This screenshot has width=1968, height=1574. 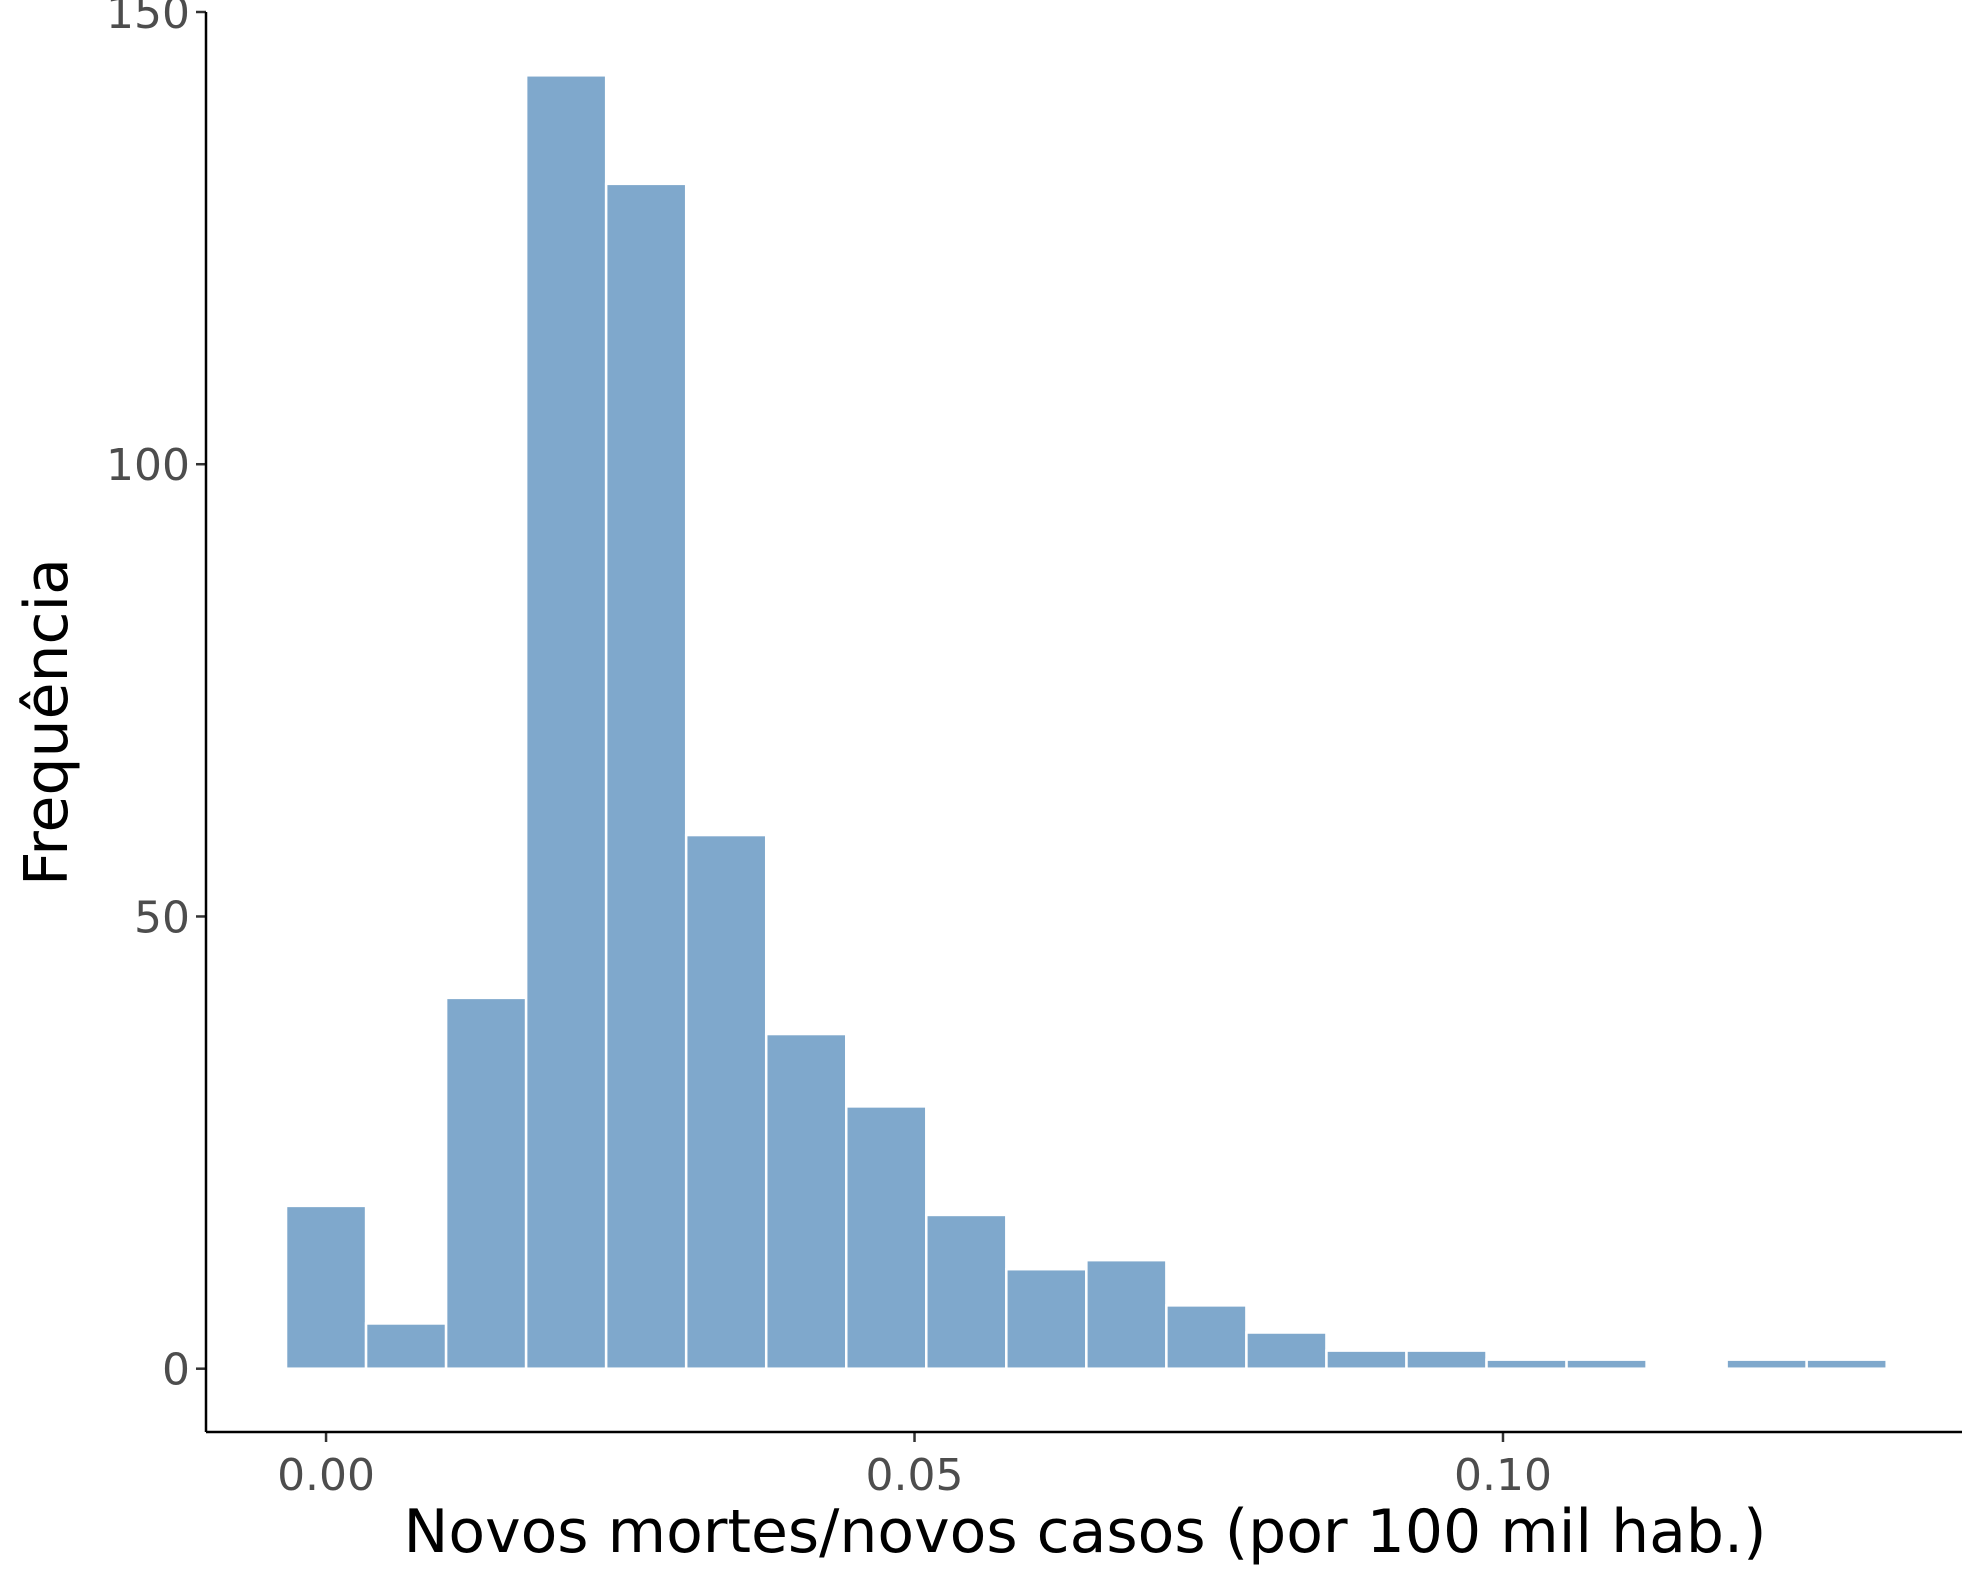 What do you see at coordinates (47, 722) in the screenshot?
I see `y-axis-title: Frequência` at bounding box center [47, 722].